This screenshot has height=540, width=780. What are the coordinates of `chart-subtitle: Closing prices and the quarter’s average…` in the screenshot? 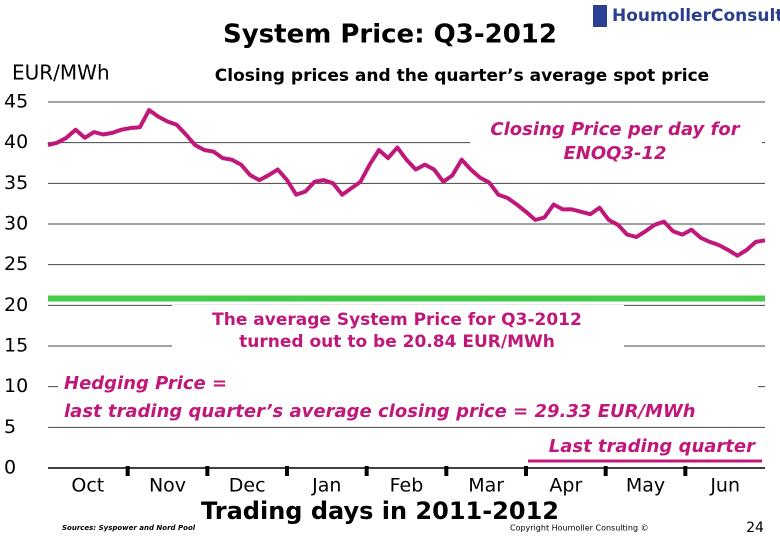 It's located at (462, 76).